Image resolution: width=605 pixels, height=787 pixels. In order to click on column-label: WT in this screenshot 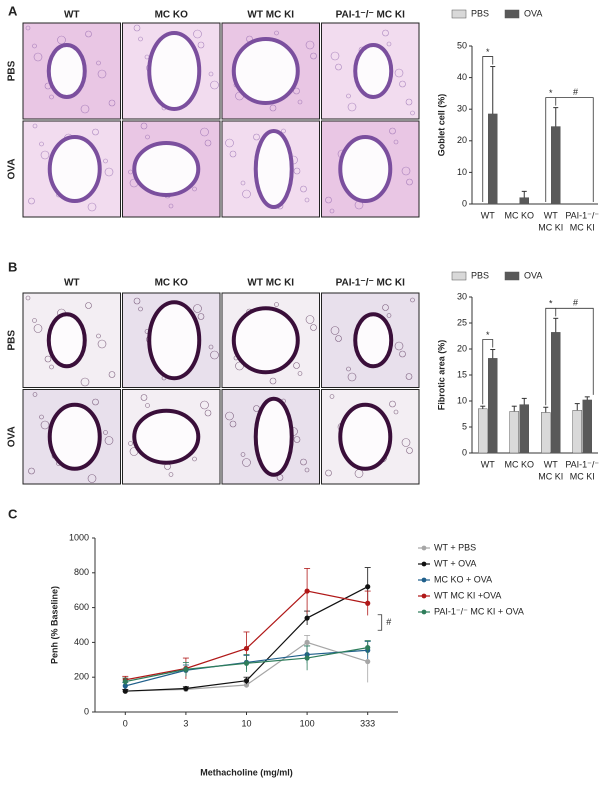, I will do `click(72, 15)`.